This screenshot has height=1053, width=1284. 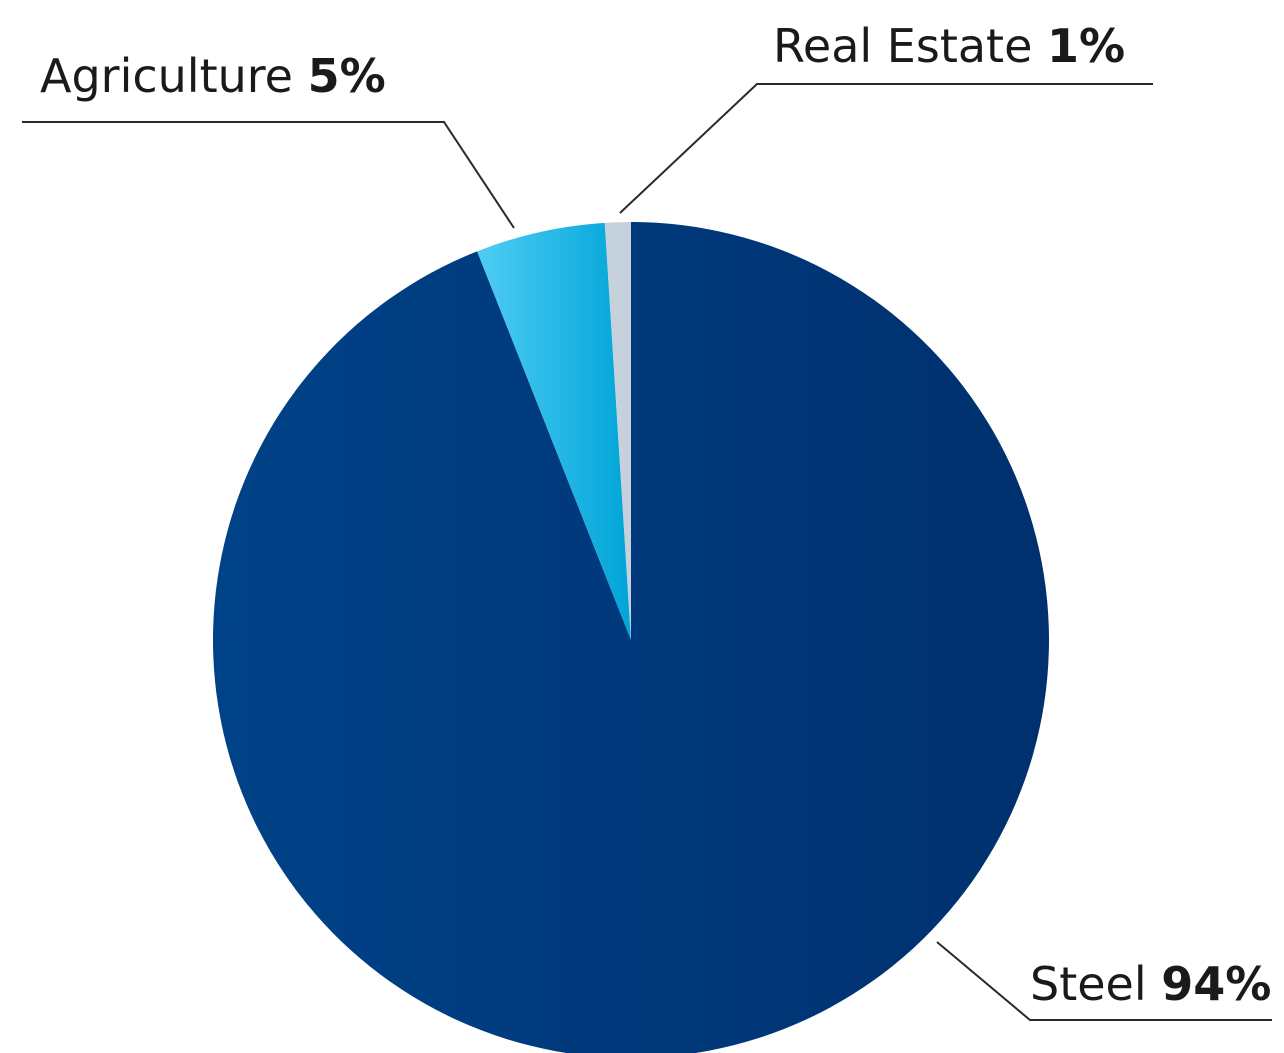 What do you see at coordinates (902, 46) in the screenshot?
I see `label-real-estate-name: Real Estate` at bounding box center [902, 46].